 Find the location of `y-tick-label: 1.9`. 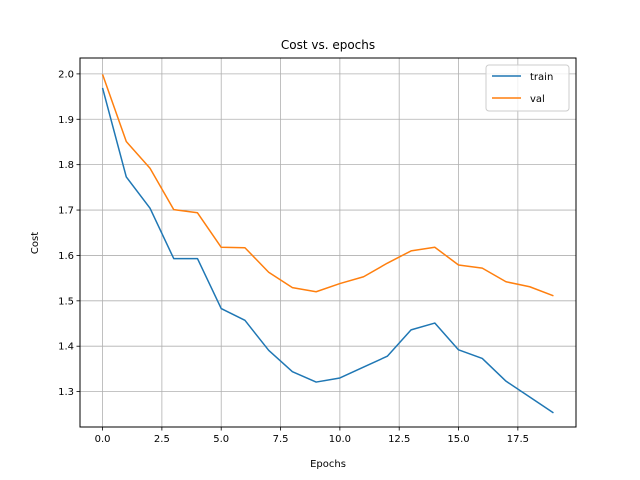

y-tick-label: 1.9 is located at coordinates (66, 120).